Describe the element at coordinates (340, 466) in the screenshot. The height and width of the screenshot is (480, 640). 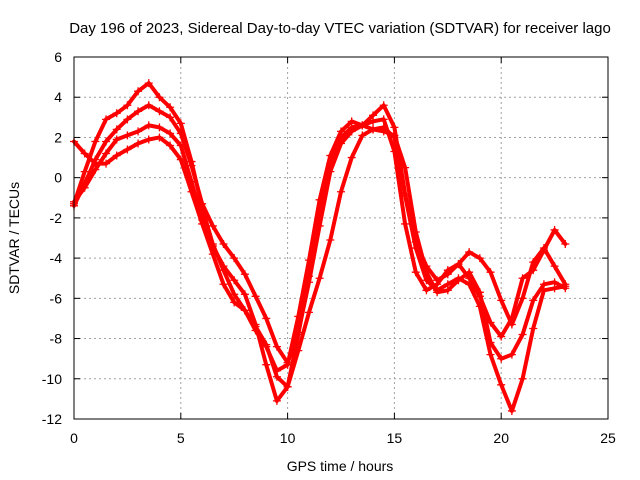
I see `x-axis-label: GPS time / hours` at that location.